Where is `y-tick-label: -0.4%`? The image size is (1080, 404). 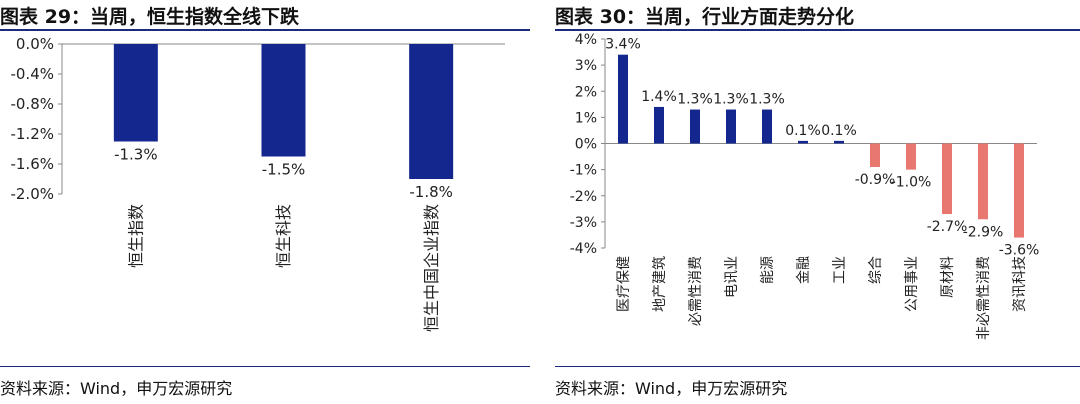 y-tick-label: -0.4% is located at coordinates (32, 74).